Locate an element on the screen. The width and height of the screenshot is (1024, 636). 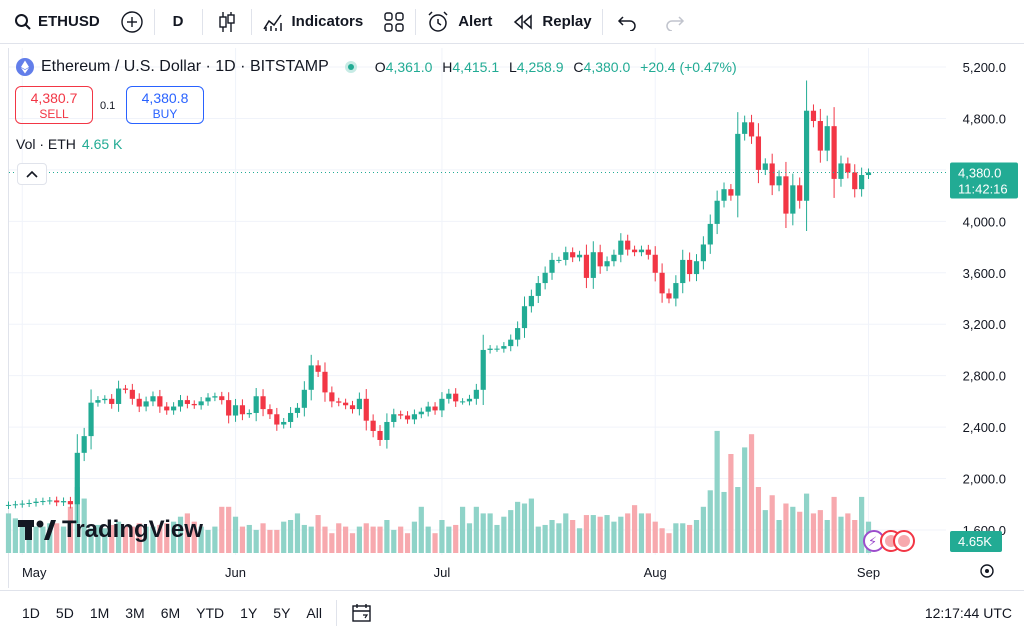
range-1y: 1Y is located at coordinates (249, 613).